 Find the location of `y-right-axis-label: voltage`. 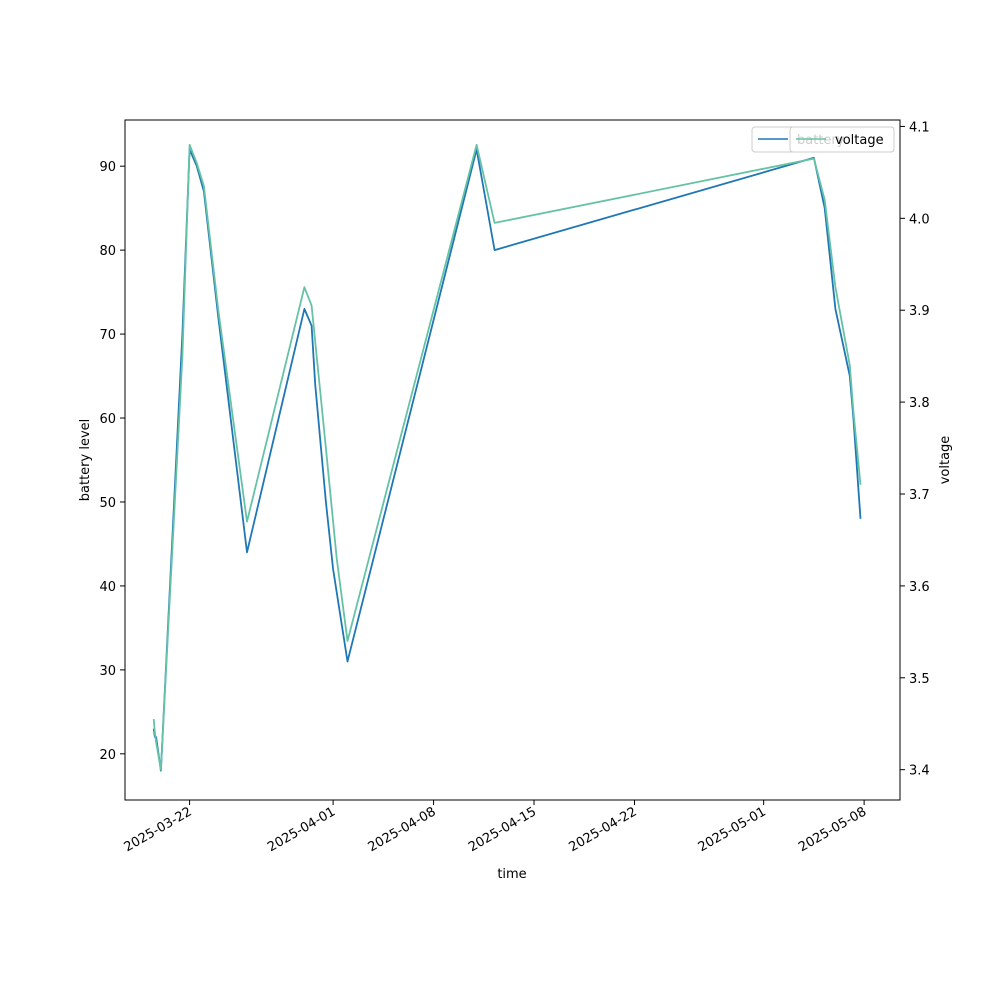

y-right-axis-label: voltage is located at coordinates (945, 460).